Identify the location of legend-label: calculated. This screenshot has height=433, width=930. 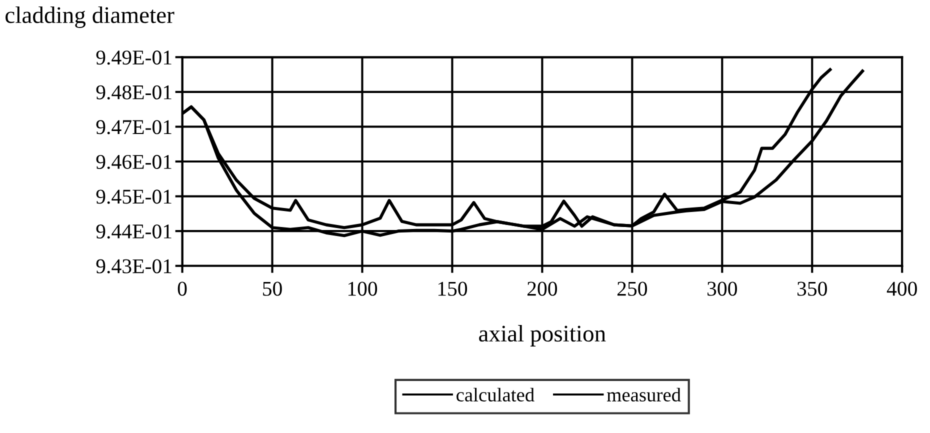
(495, 395).